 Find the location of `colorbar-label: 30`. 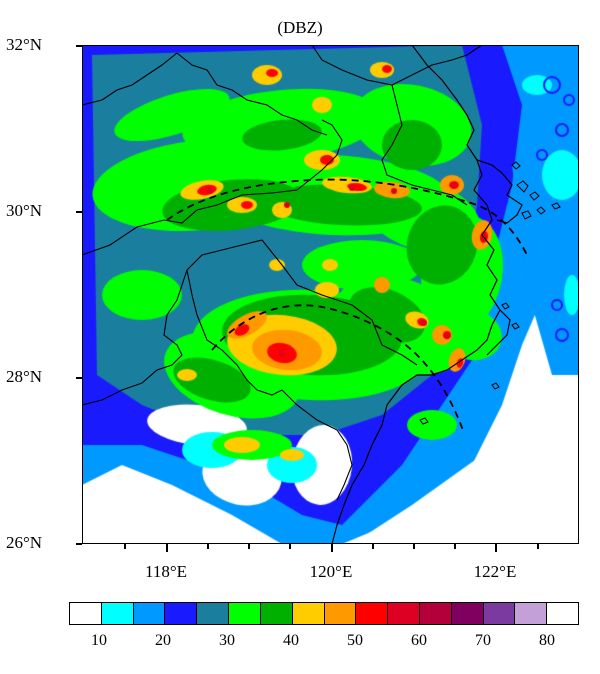

colorbar-label: 30 is located at coordinates (227, 640).